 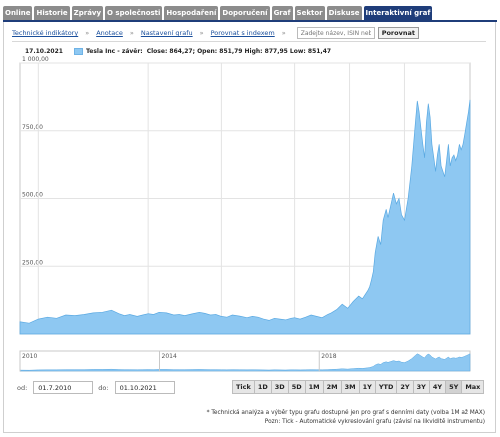 I want to click on navigator-year-label: 2018, so click(x=328, y=356).